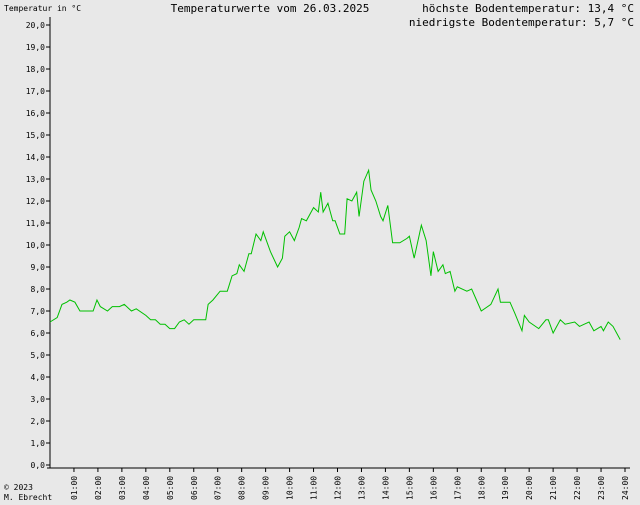  Describe the element at coordinates (35, 245) in the screenshot. I see `y-tick-label: 10,0` at that location.